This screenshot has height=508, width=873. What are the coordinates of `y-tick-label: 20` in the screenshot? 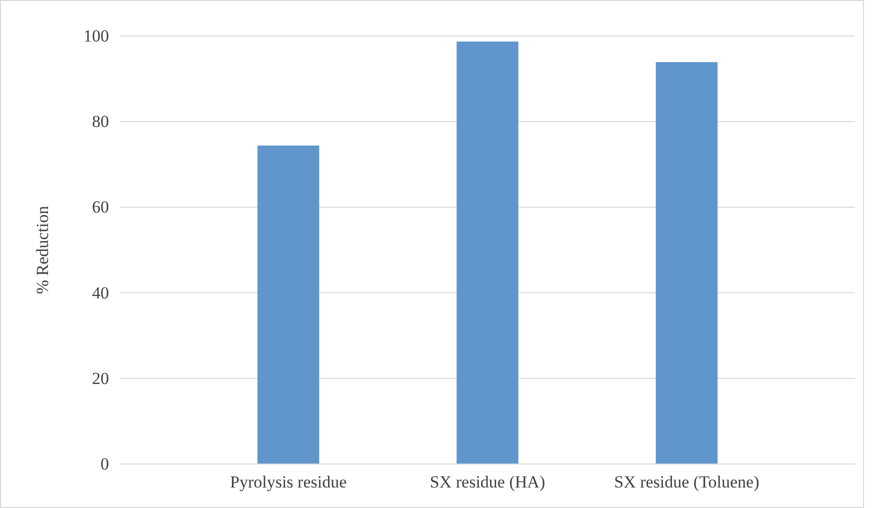 It's located at (100, 378).